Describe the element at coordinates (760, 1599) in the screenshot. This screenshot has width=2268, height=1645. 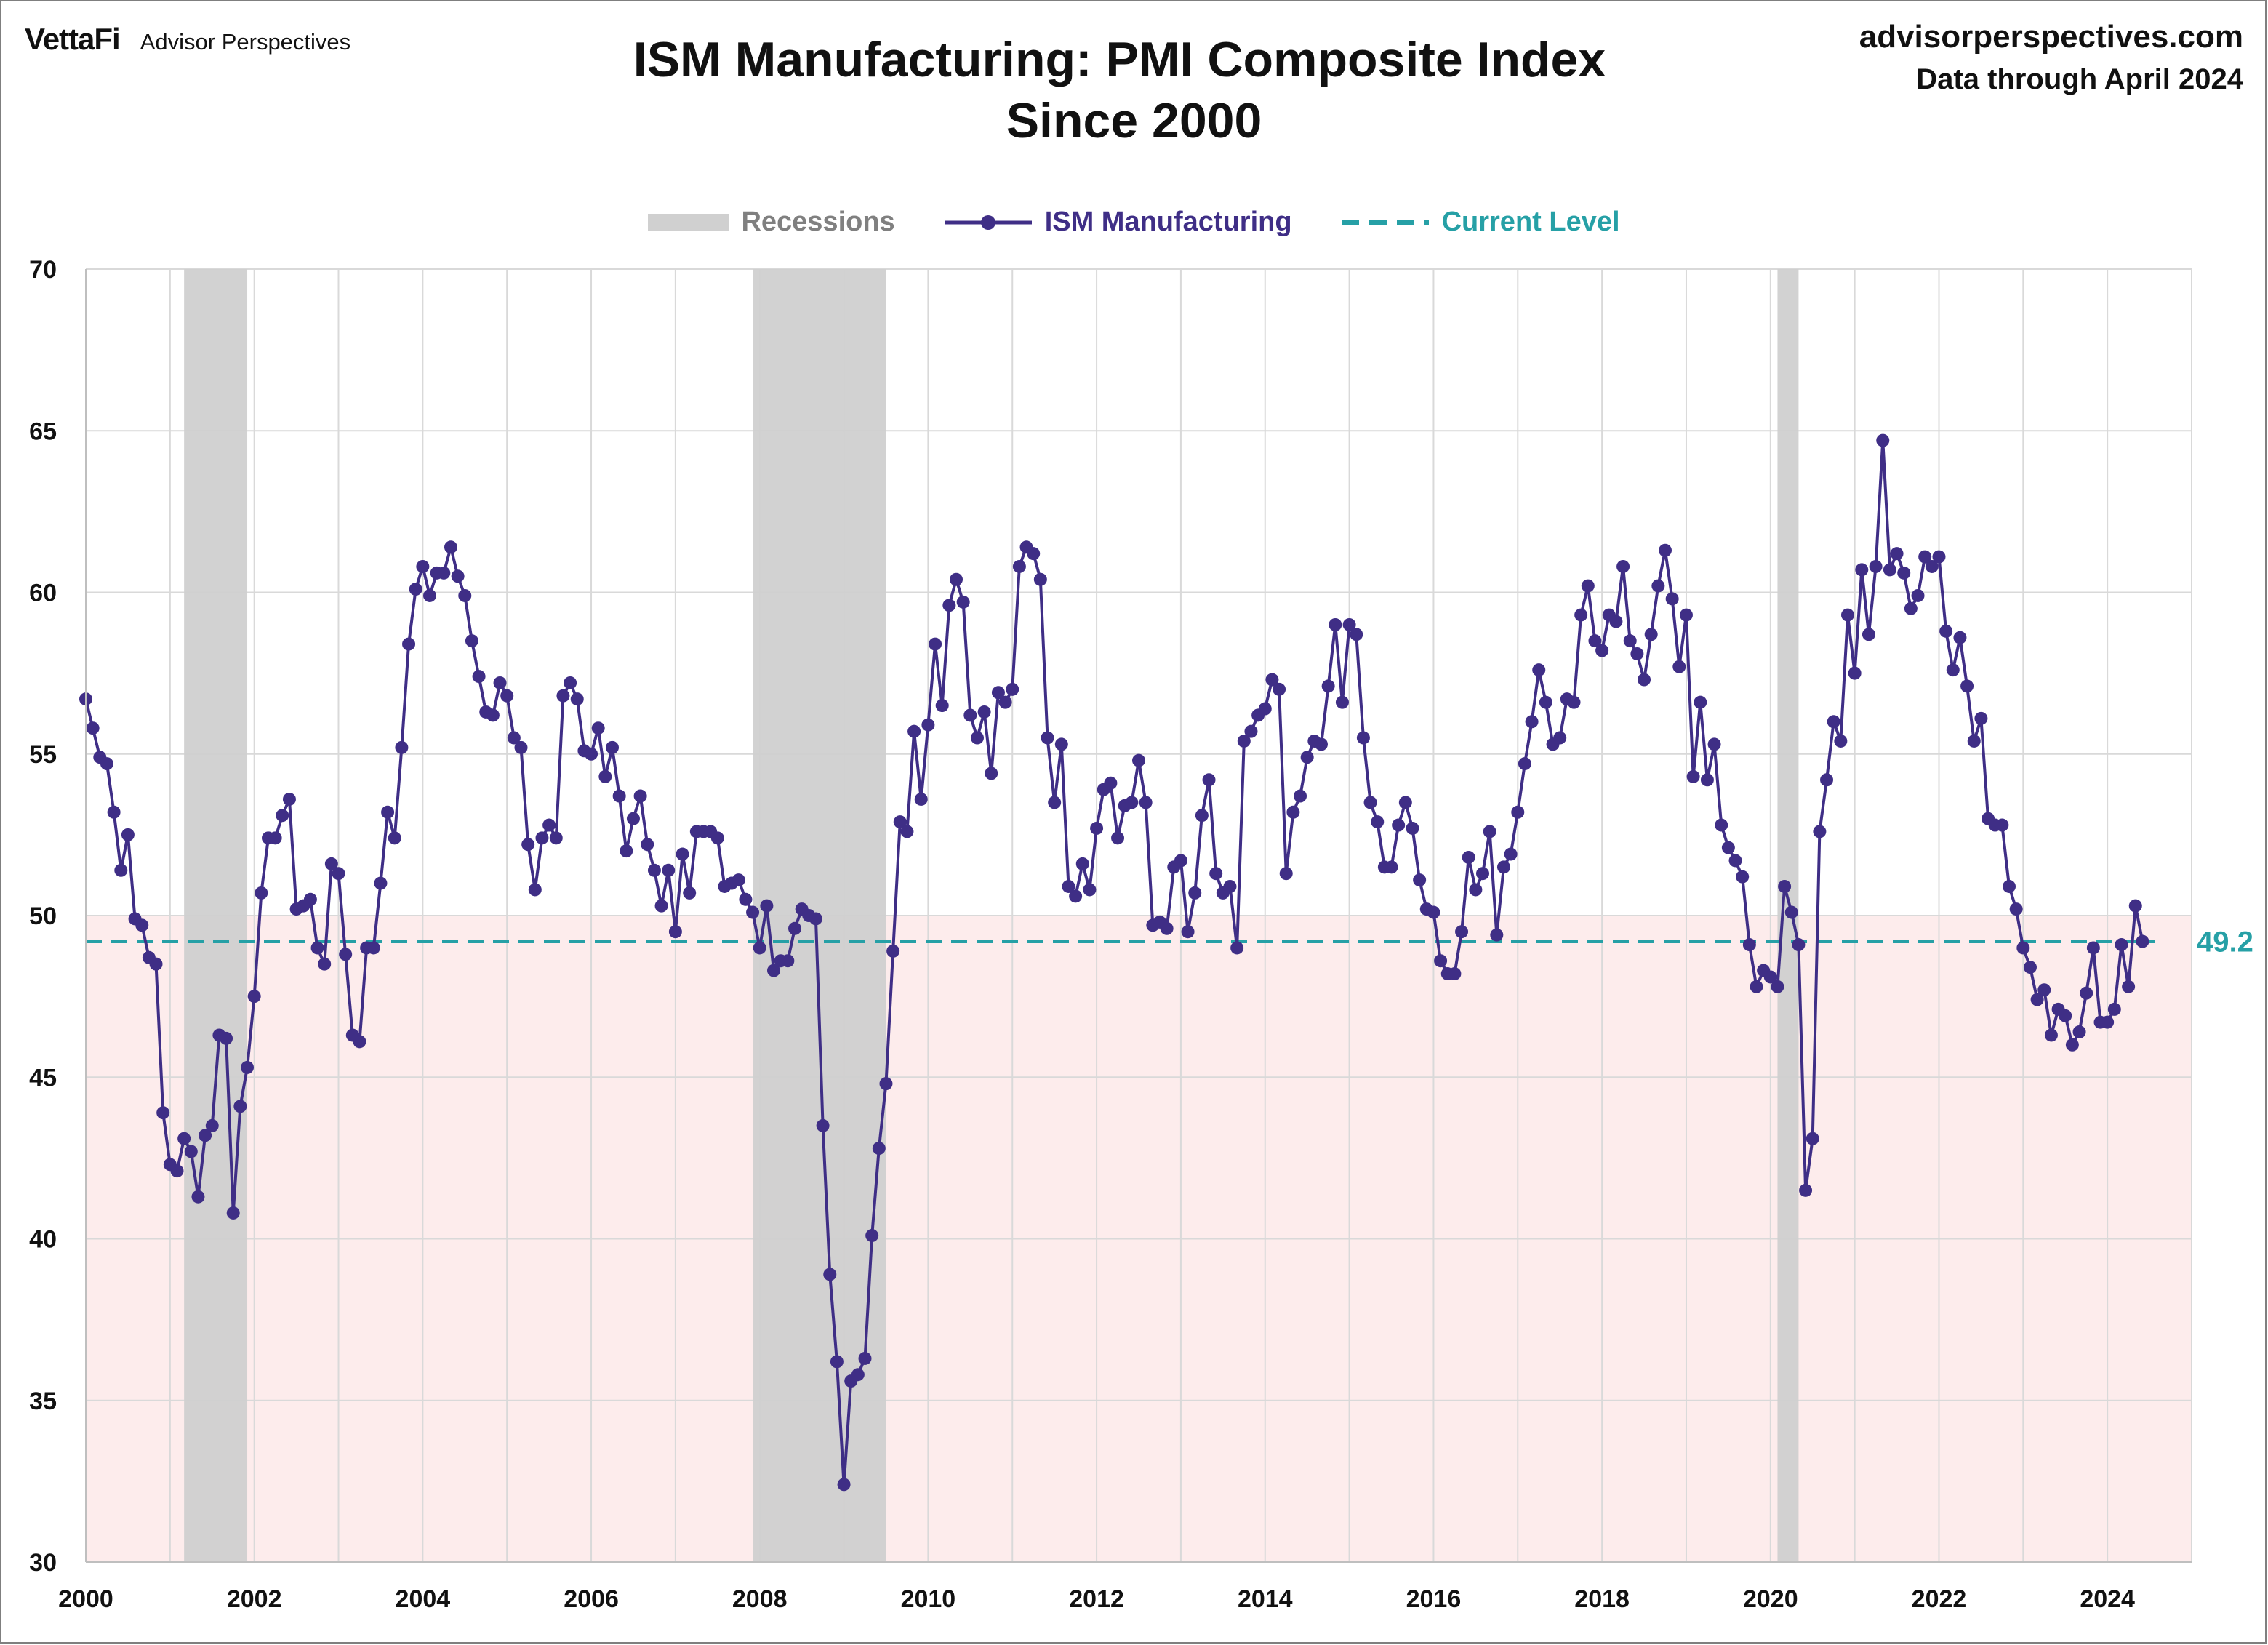
I see `x-tick-label: 2008` at that location.